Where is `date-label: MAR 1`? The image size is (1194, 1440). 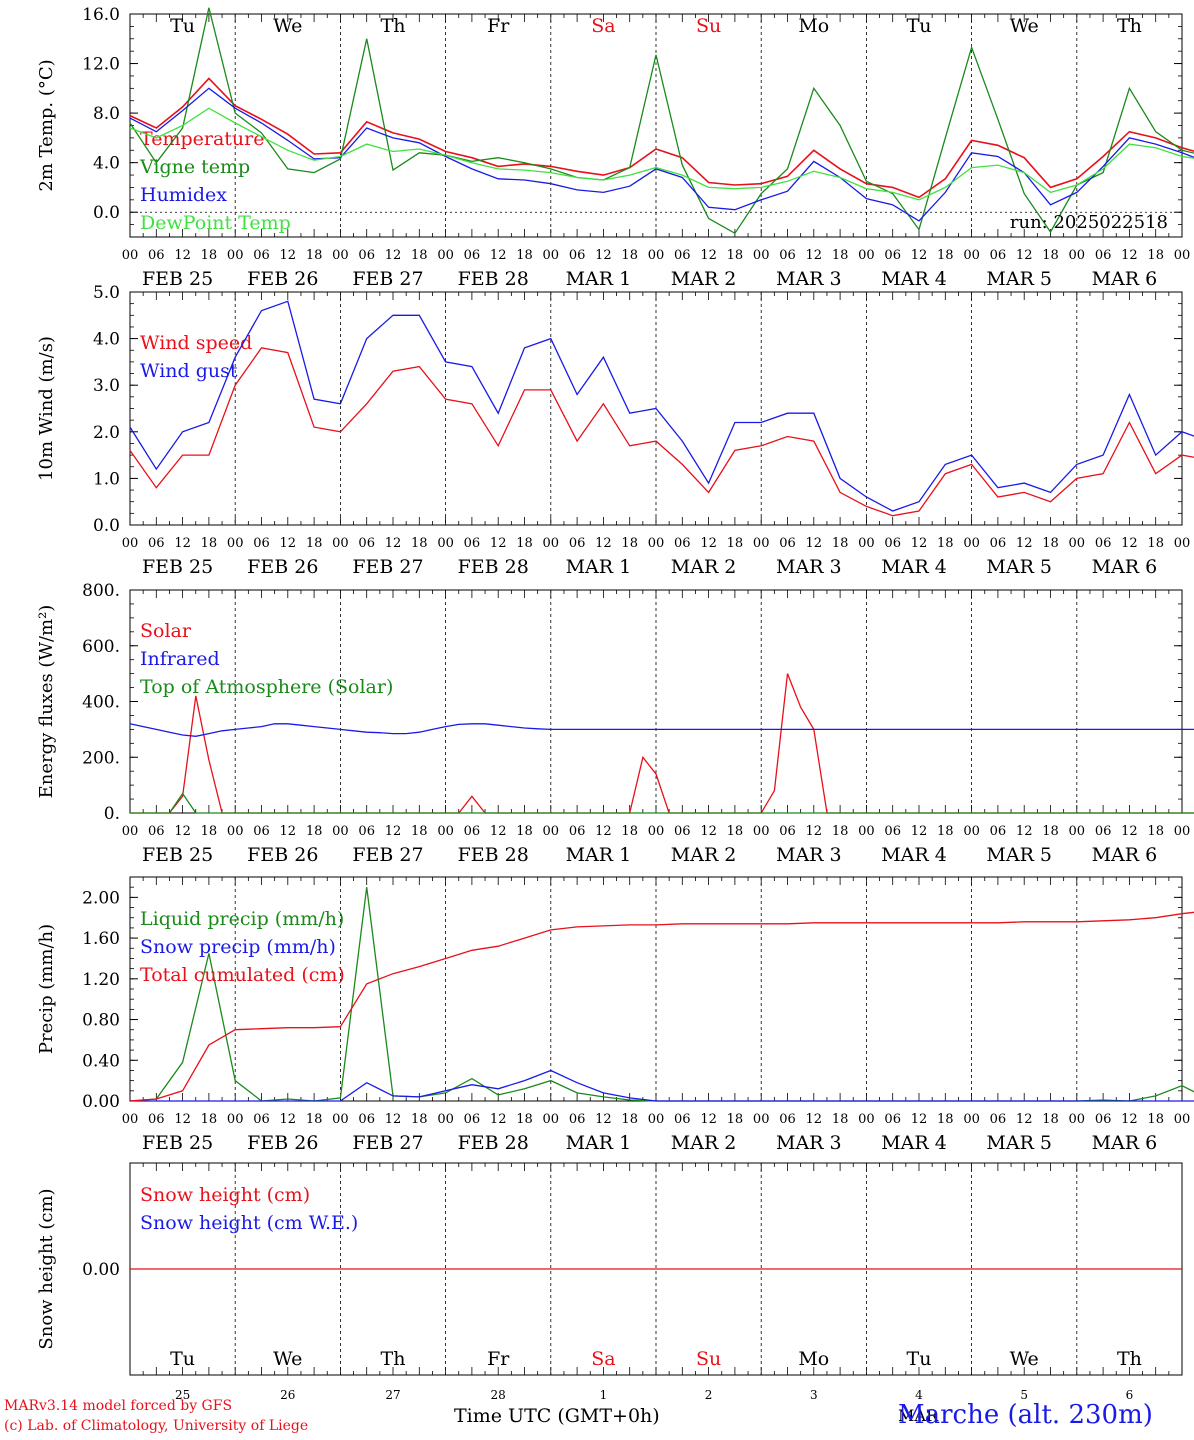 date-label: MAR 1 is located at coordinates (599, 855).